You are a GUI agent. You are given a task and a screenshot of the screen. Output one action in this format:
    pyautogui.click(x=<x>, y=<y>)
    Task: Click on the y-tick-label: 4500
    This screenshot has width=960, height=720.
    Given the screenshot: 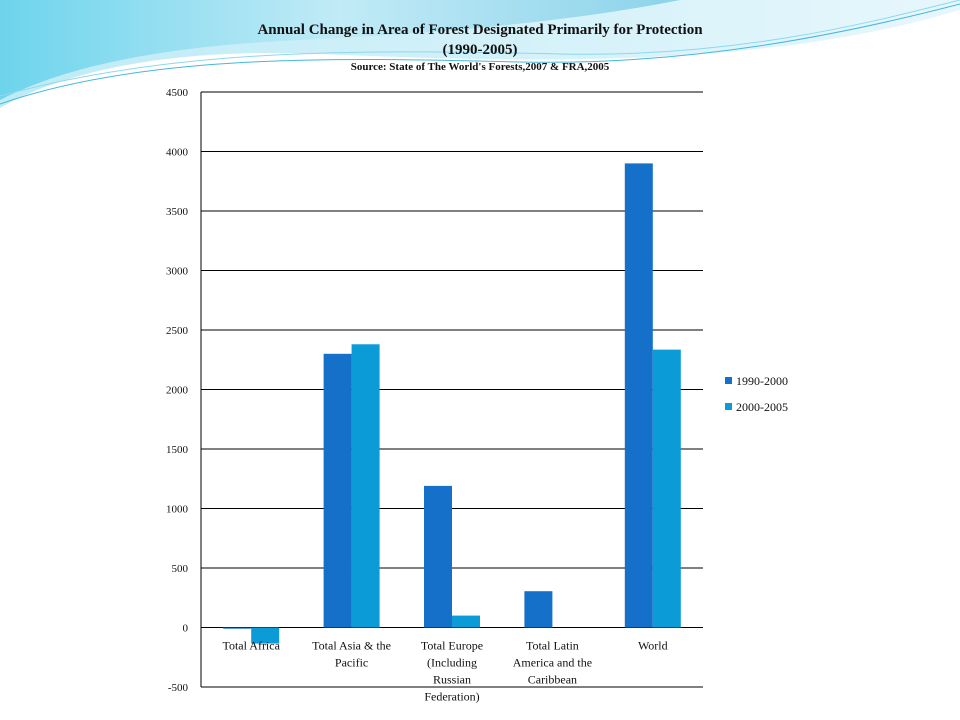 What is the action you would take?
    pyautogui.click(x=177, y=93)
    